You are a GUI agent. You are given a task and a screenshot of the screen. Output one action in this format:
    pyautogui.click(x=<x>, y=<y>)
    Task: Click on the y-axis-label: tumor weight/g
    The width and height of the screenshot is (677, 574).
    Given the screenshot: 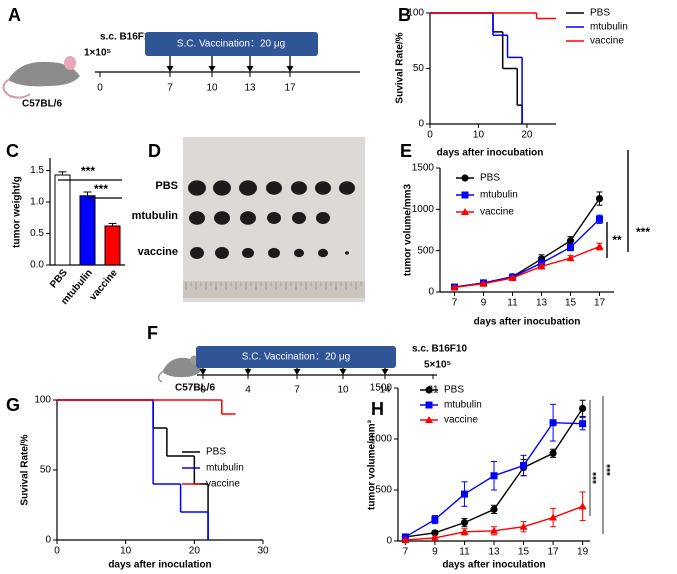 What is the action you would take?
    pyautogui.click(x=17, y=212)
    